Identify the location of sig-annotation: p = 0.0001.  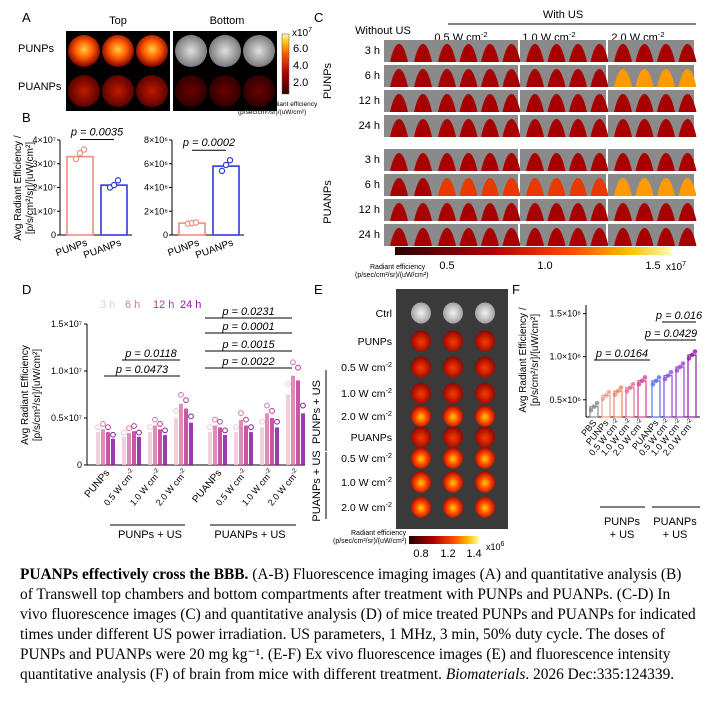
(247, 327).